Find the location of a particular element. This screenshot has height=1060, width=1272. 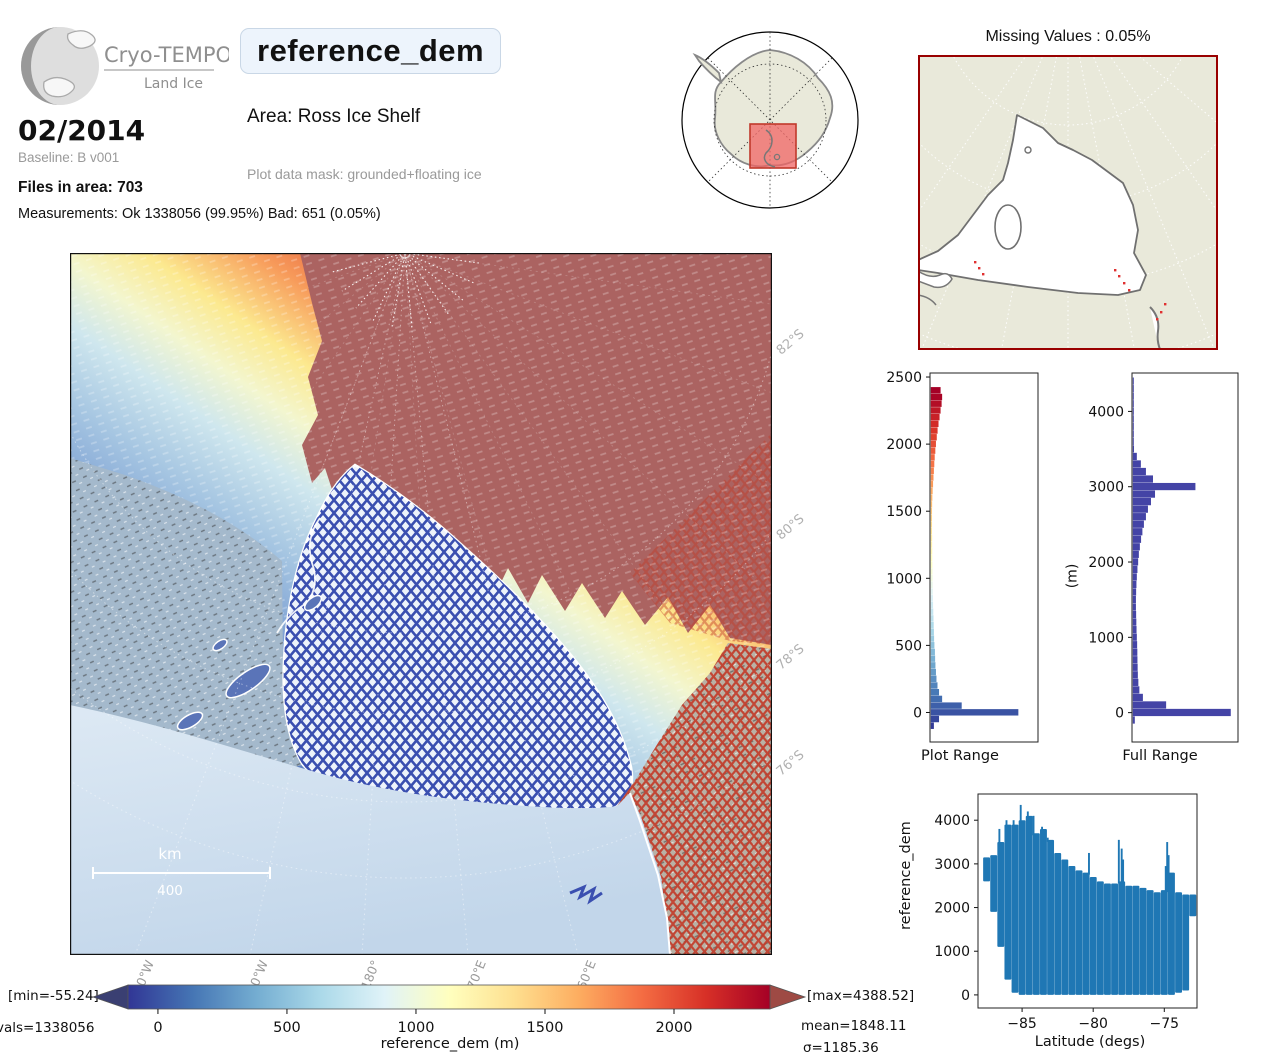

inset-highlight-rect is located at coordinates (773, 146).